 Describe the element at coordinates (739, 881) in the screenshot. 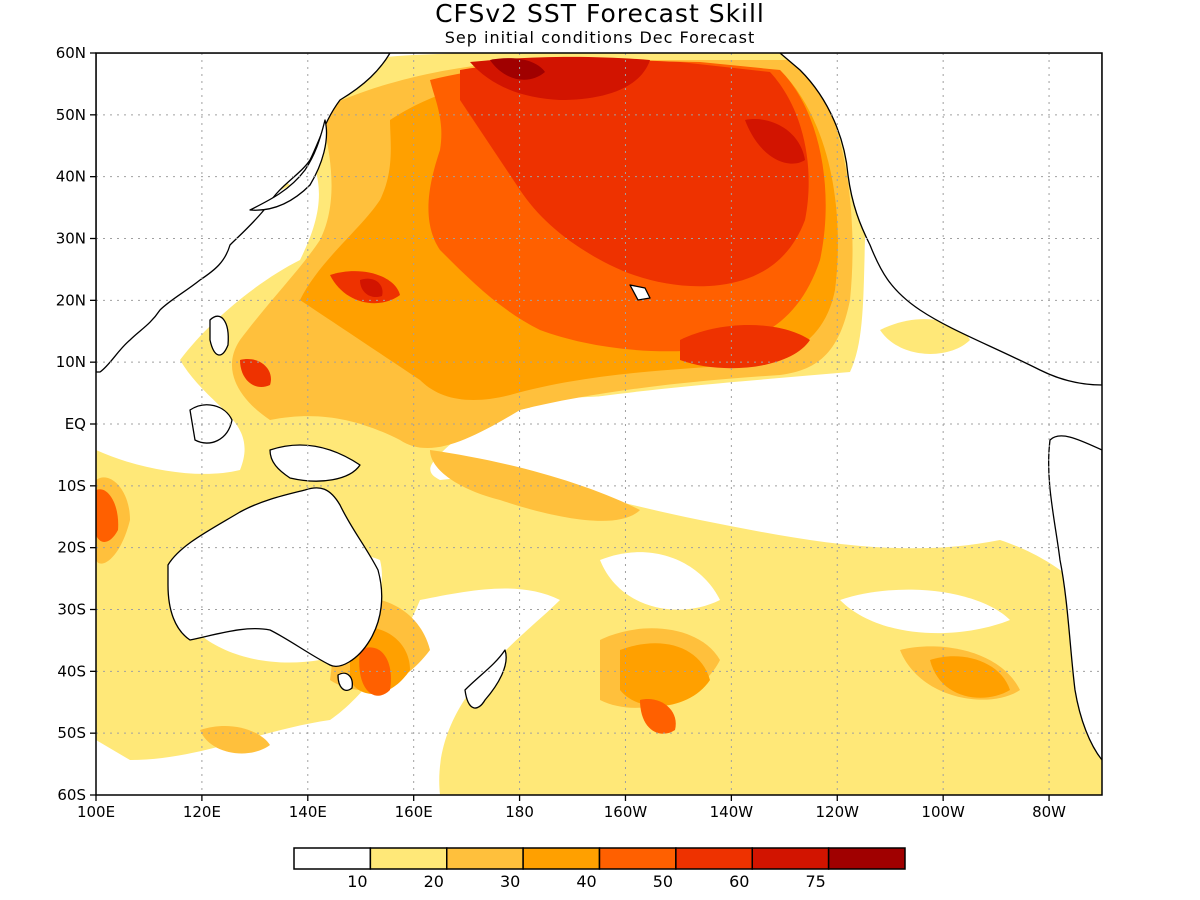

I see `legend-level-label: 60` at that location.